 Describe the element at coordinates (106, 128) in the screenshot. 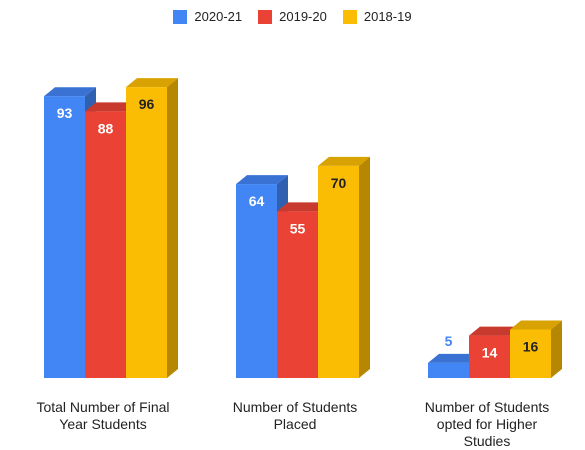

I see `data-label-2019-20-1: 88` at that location.